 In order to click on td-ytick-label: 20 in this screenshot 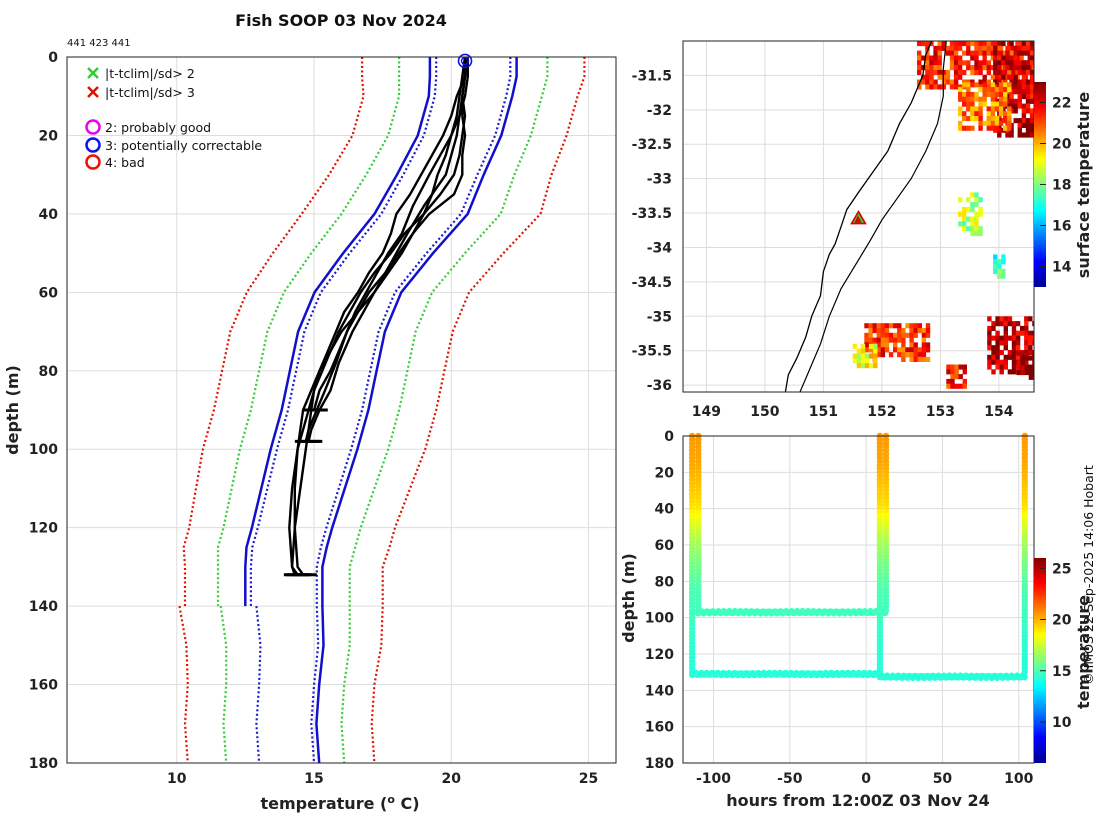, I will do `click(665, 473)`.